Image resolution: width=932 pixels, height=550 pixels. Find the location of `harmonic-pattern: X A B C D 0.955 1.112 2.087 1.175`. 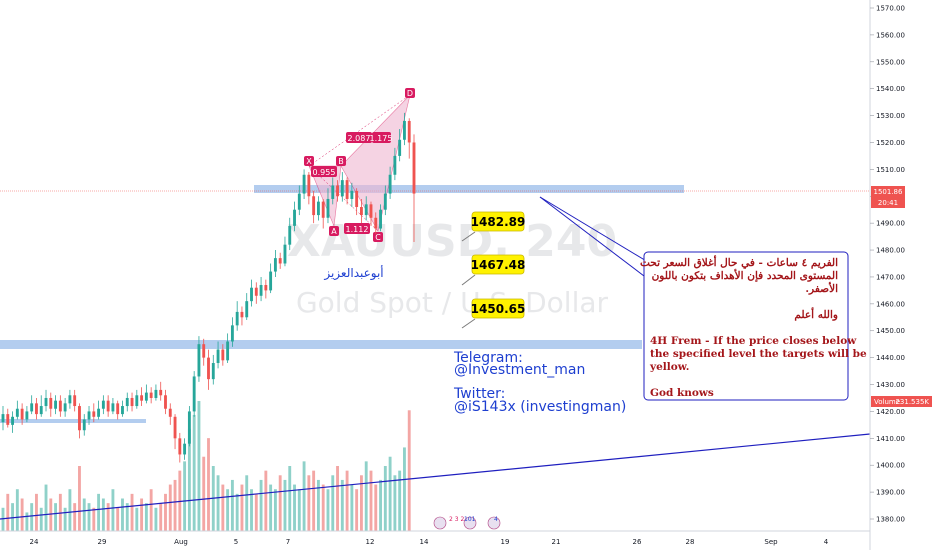

harmonic-pattern: X A B C D 0.955 1.112 2.087 1.175 is located at coordinates (359, 165).